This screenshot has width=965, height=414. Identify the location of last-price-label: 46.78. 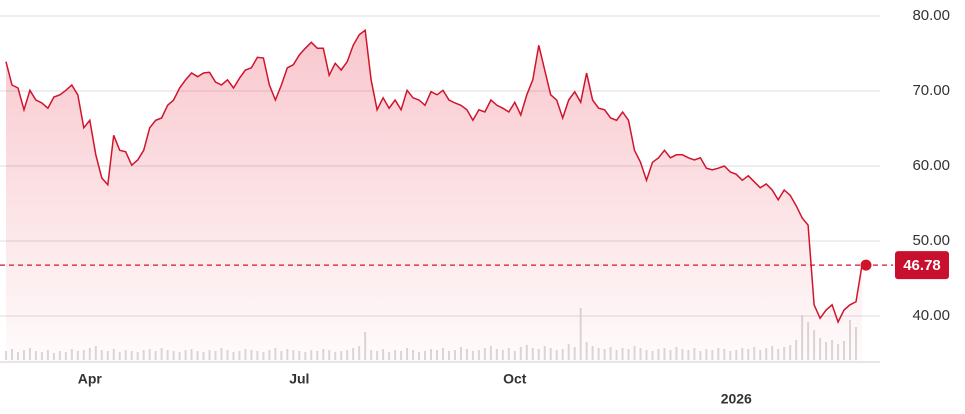
(922, 265).